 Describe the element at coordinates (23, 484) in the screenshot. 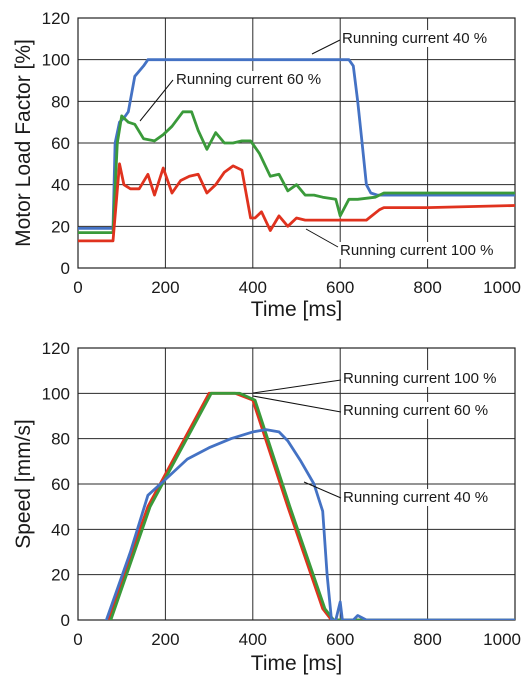

I see `y-axis-title: Speed [mm/s]` at that location.